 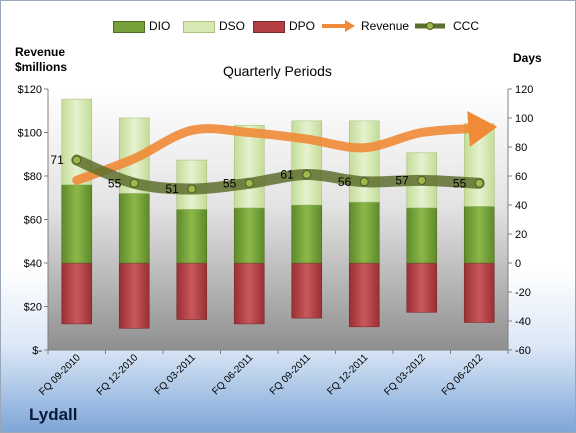 What do you see at coordinates (33, 177) in the screenshot?
I see `left-tick-label: $80` at bounding box center [33, 177].